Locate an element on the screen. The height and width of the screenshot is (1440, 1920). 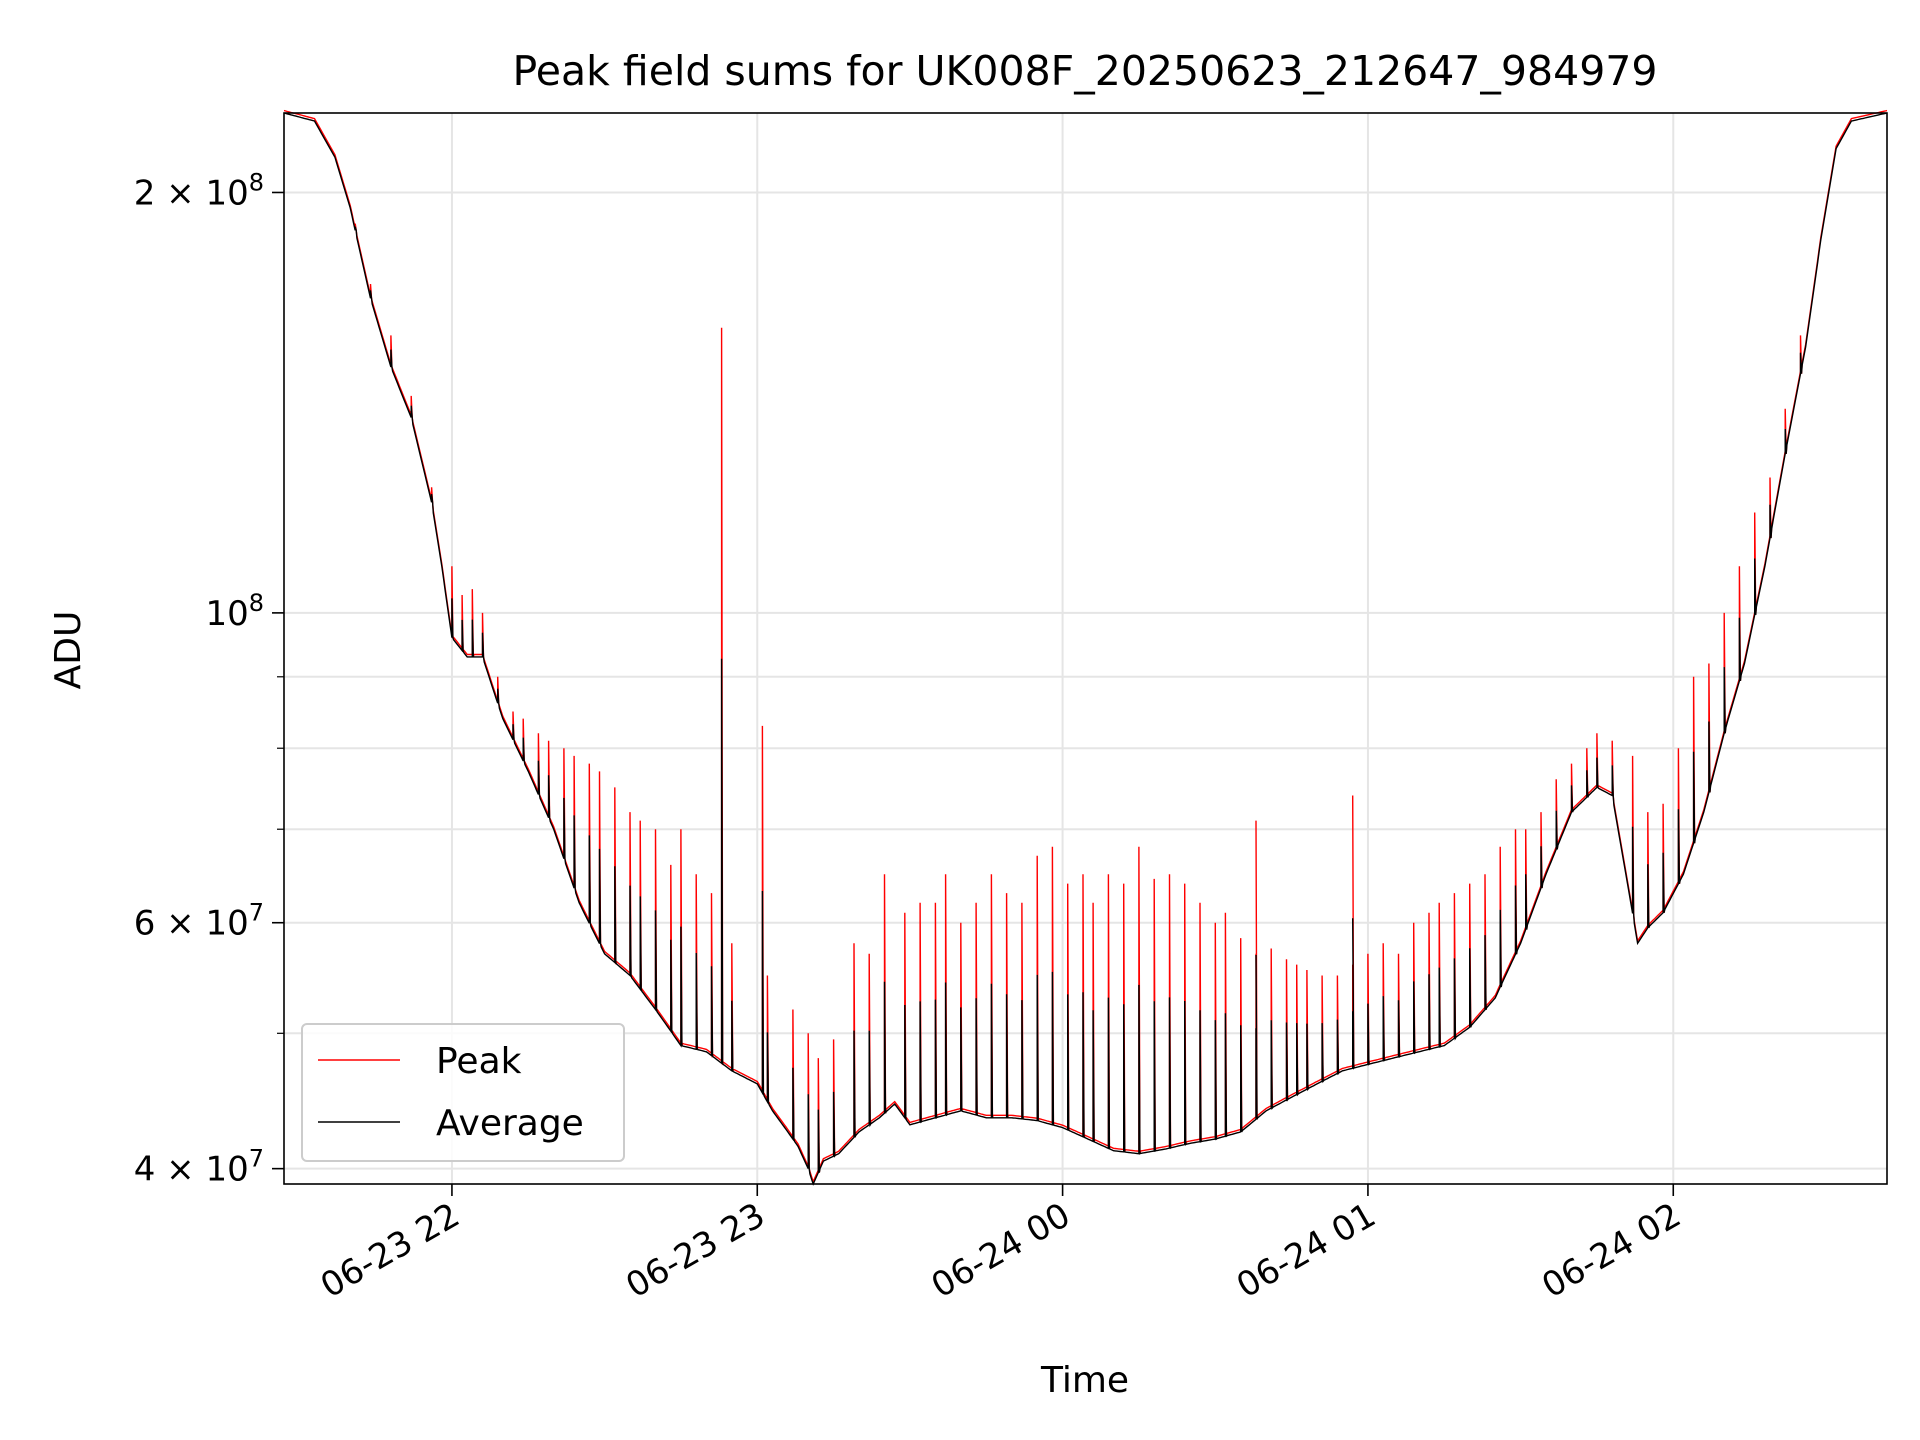
x-axis-label: Time is located at coordinates (1084, 1380).